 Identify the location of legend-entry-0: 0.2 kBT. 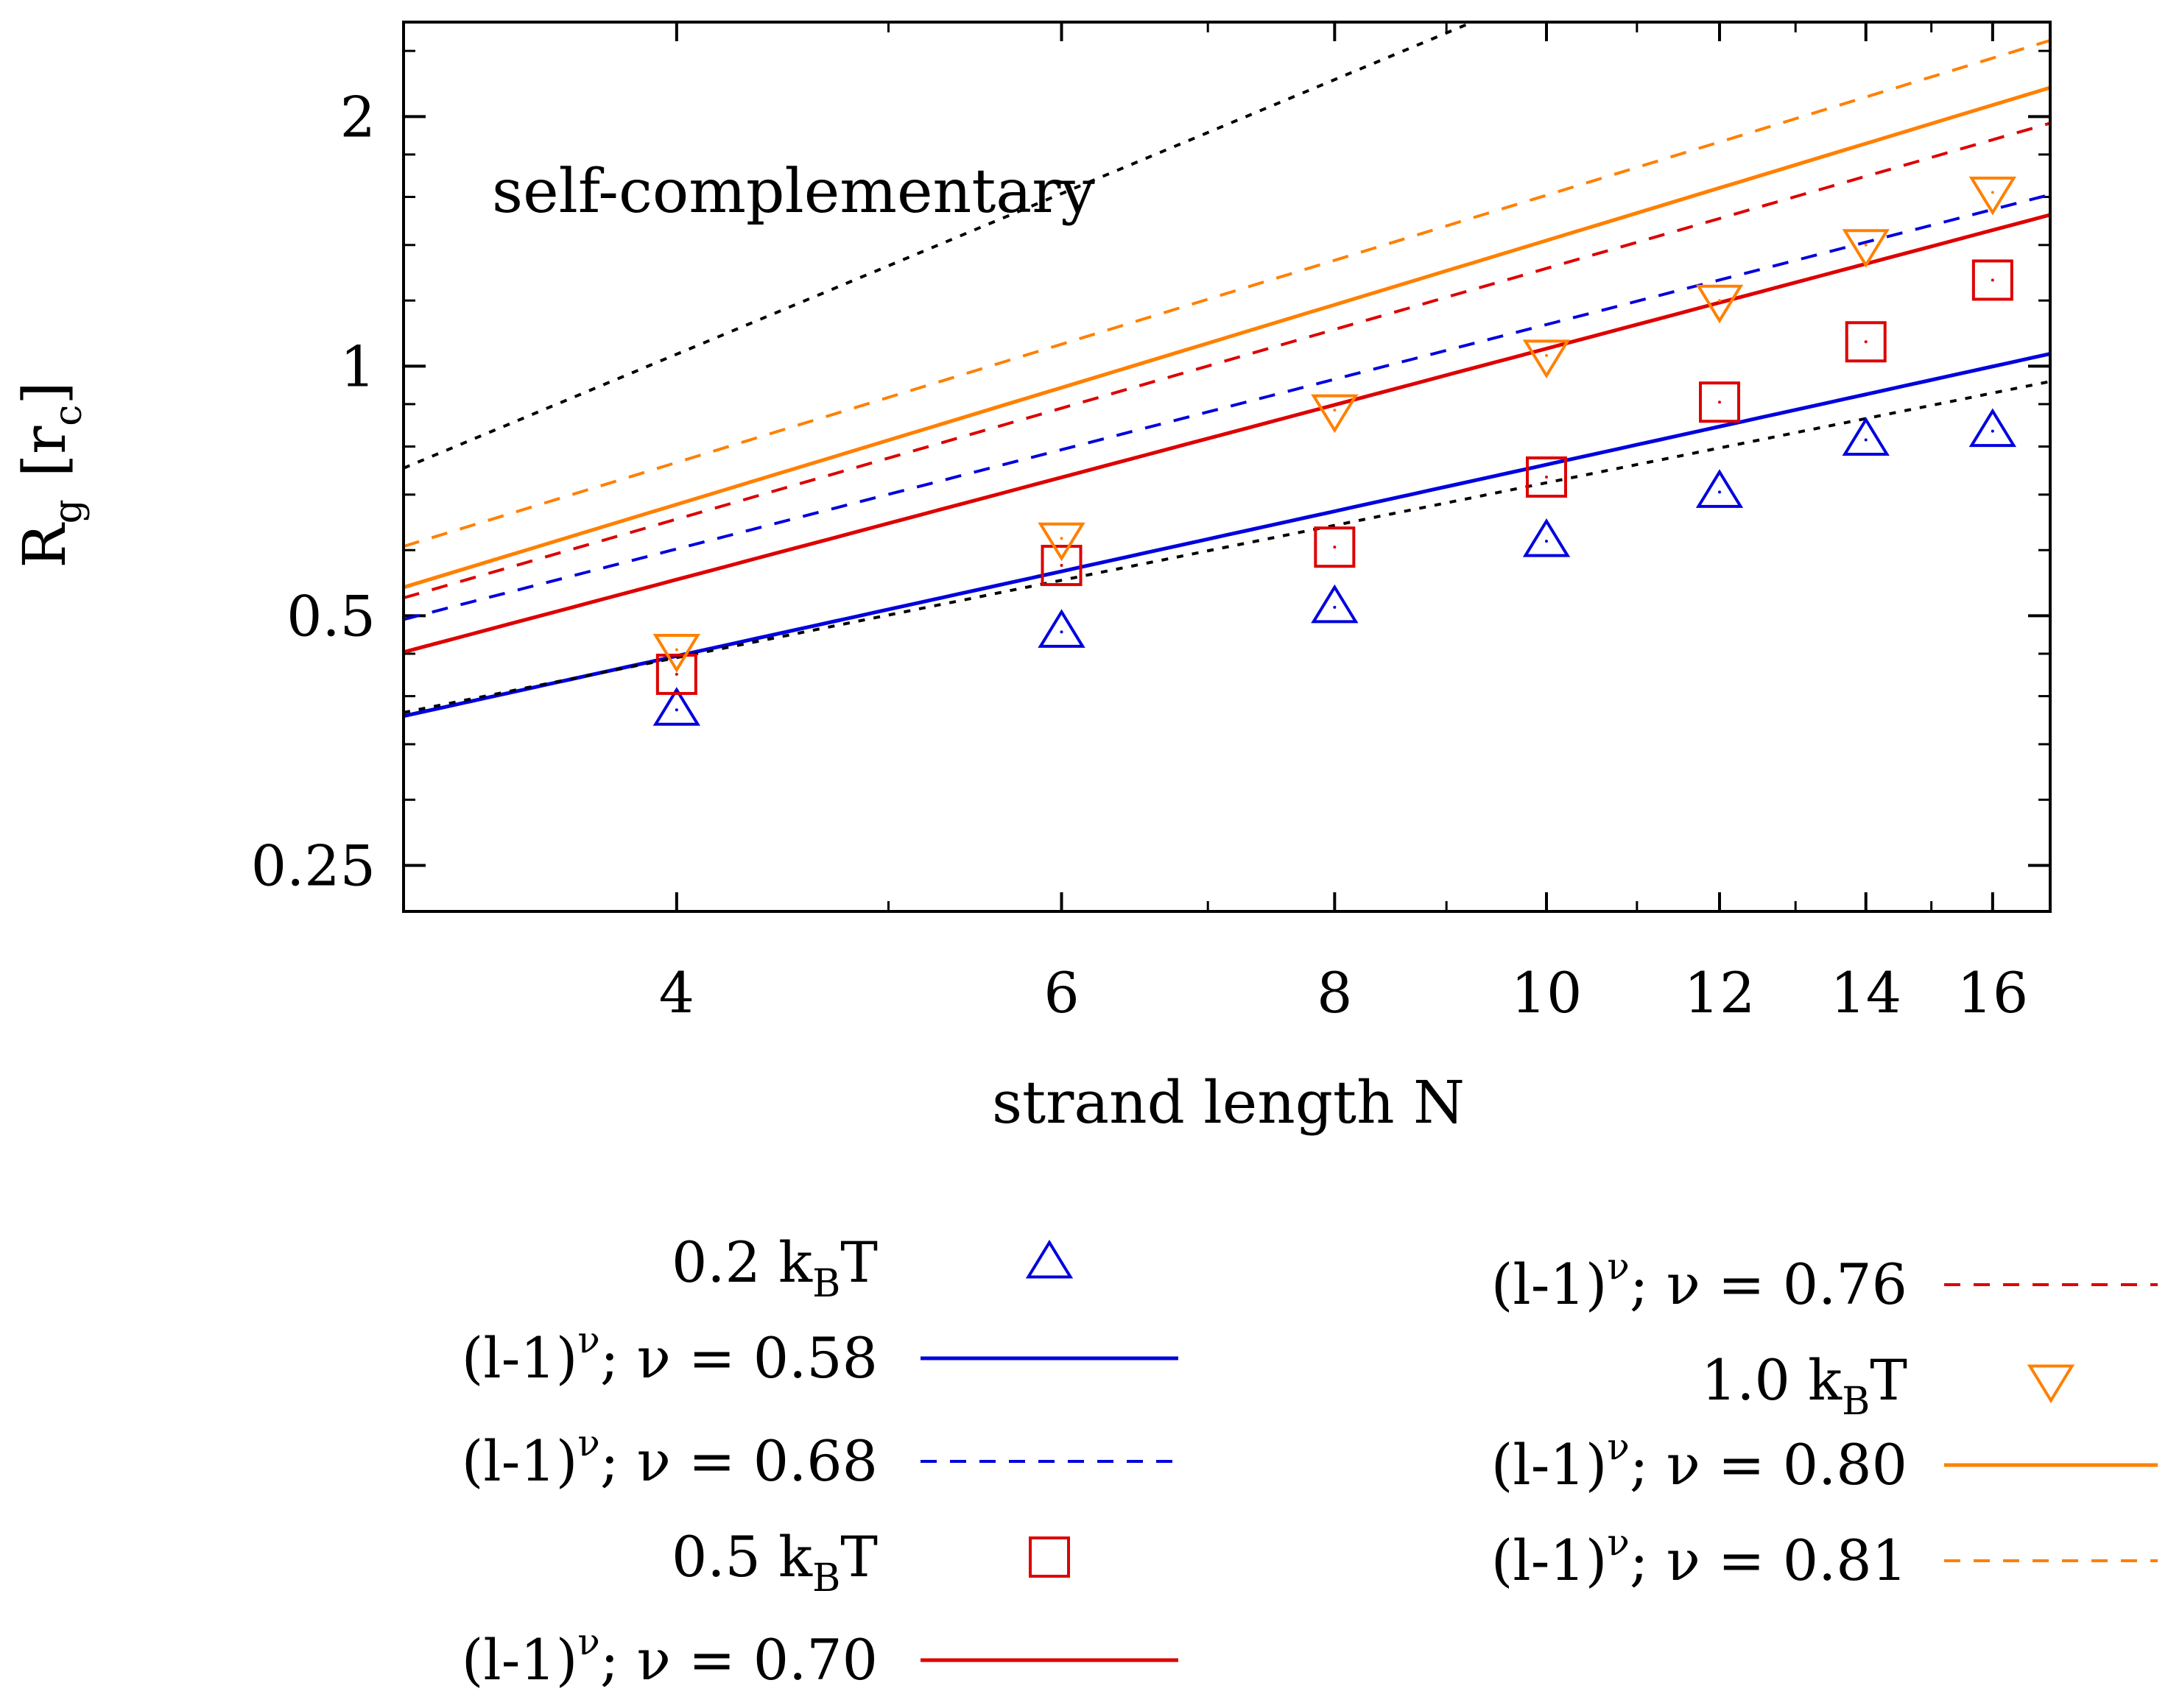
(873, 1267).